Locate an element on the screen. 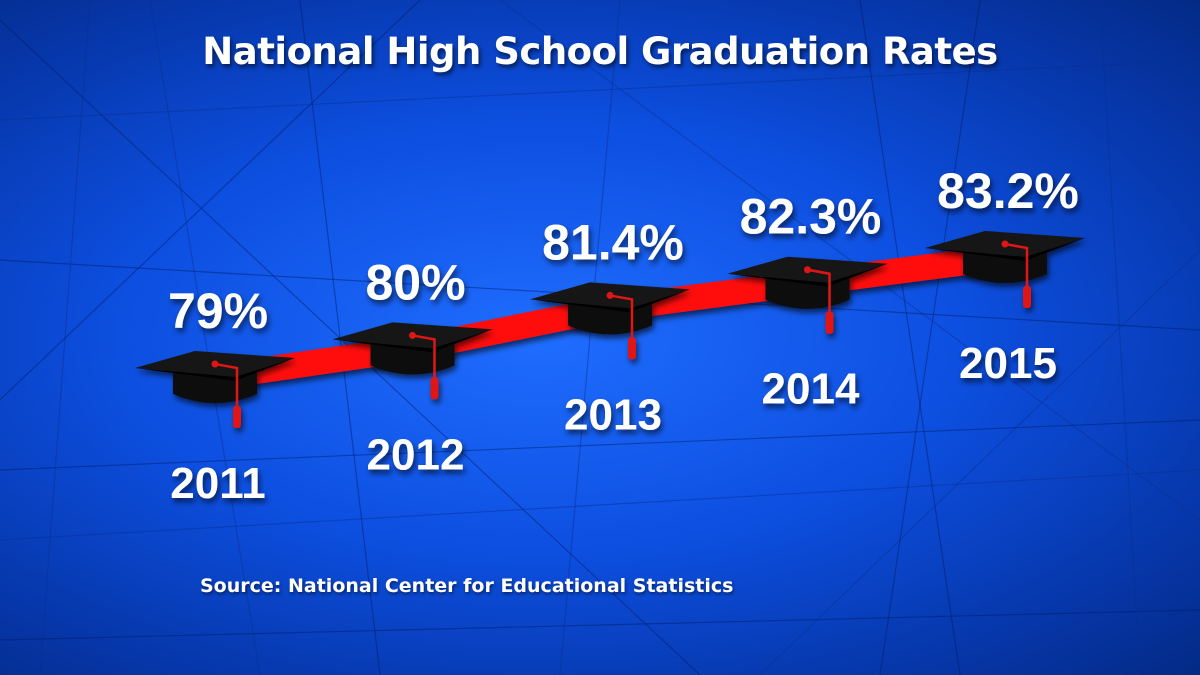 This screenshot has width=1200, height=675. chart-title: National High School Graduation Rates is located at coordinates (600, 51).